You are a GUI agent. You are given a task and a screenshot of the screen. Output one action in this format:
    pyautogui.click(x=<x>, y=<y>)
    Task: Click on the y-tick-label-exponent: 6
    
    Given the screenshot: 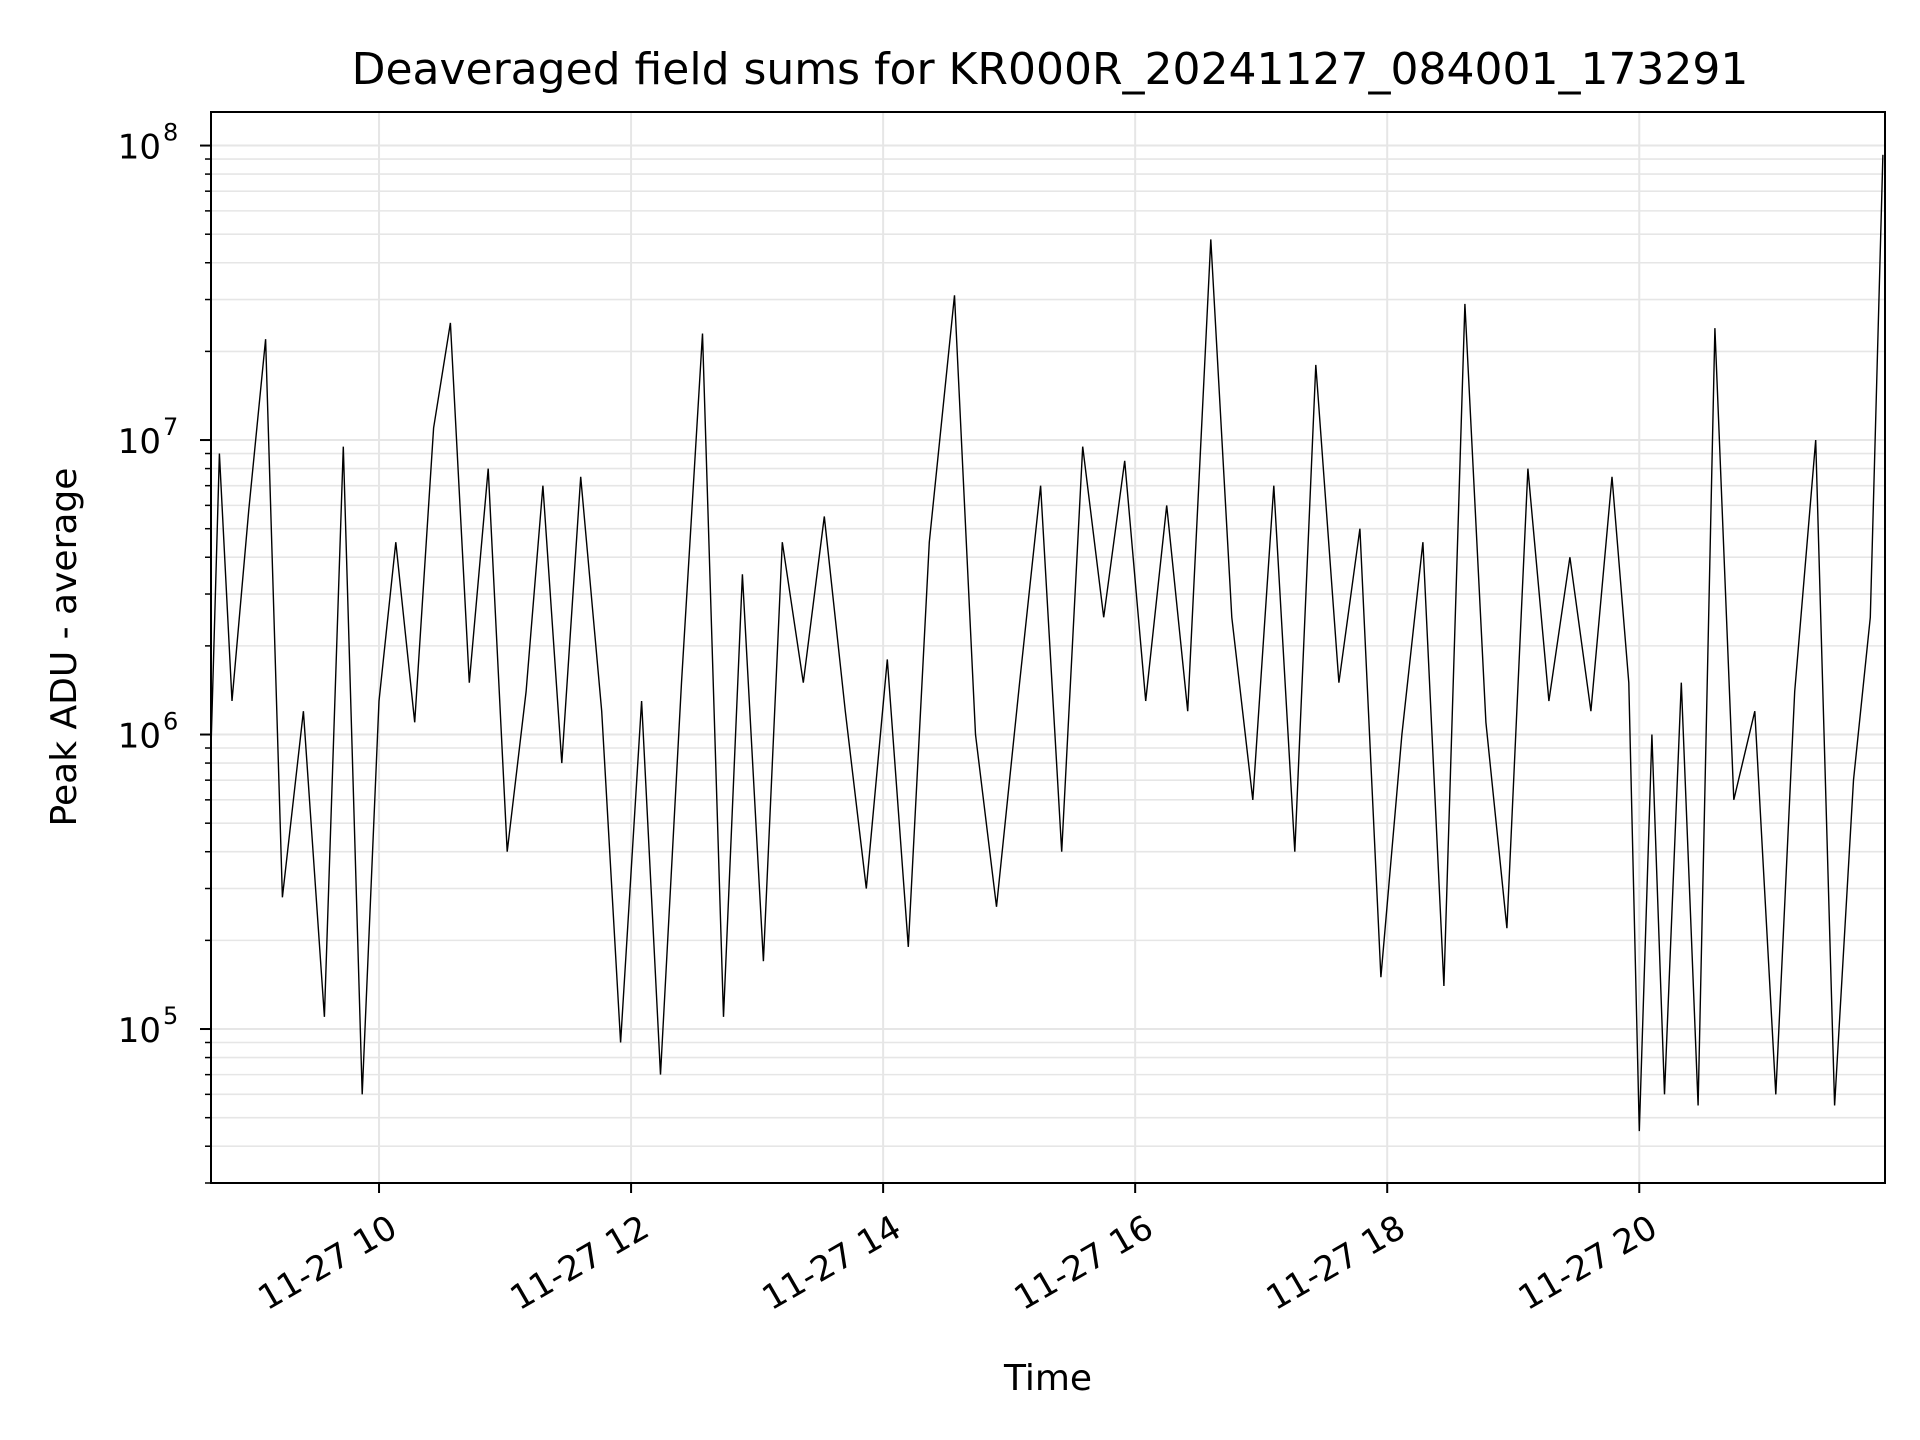 What is the action you would take?
    pyautogui.click(x=170, y=722)
    